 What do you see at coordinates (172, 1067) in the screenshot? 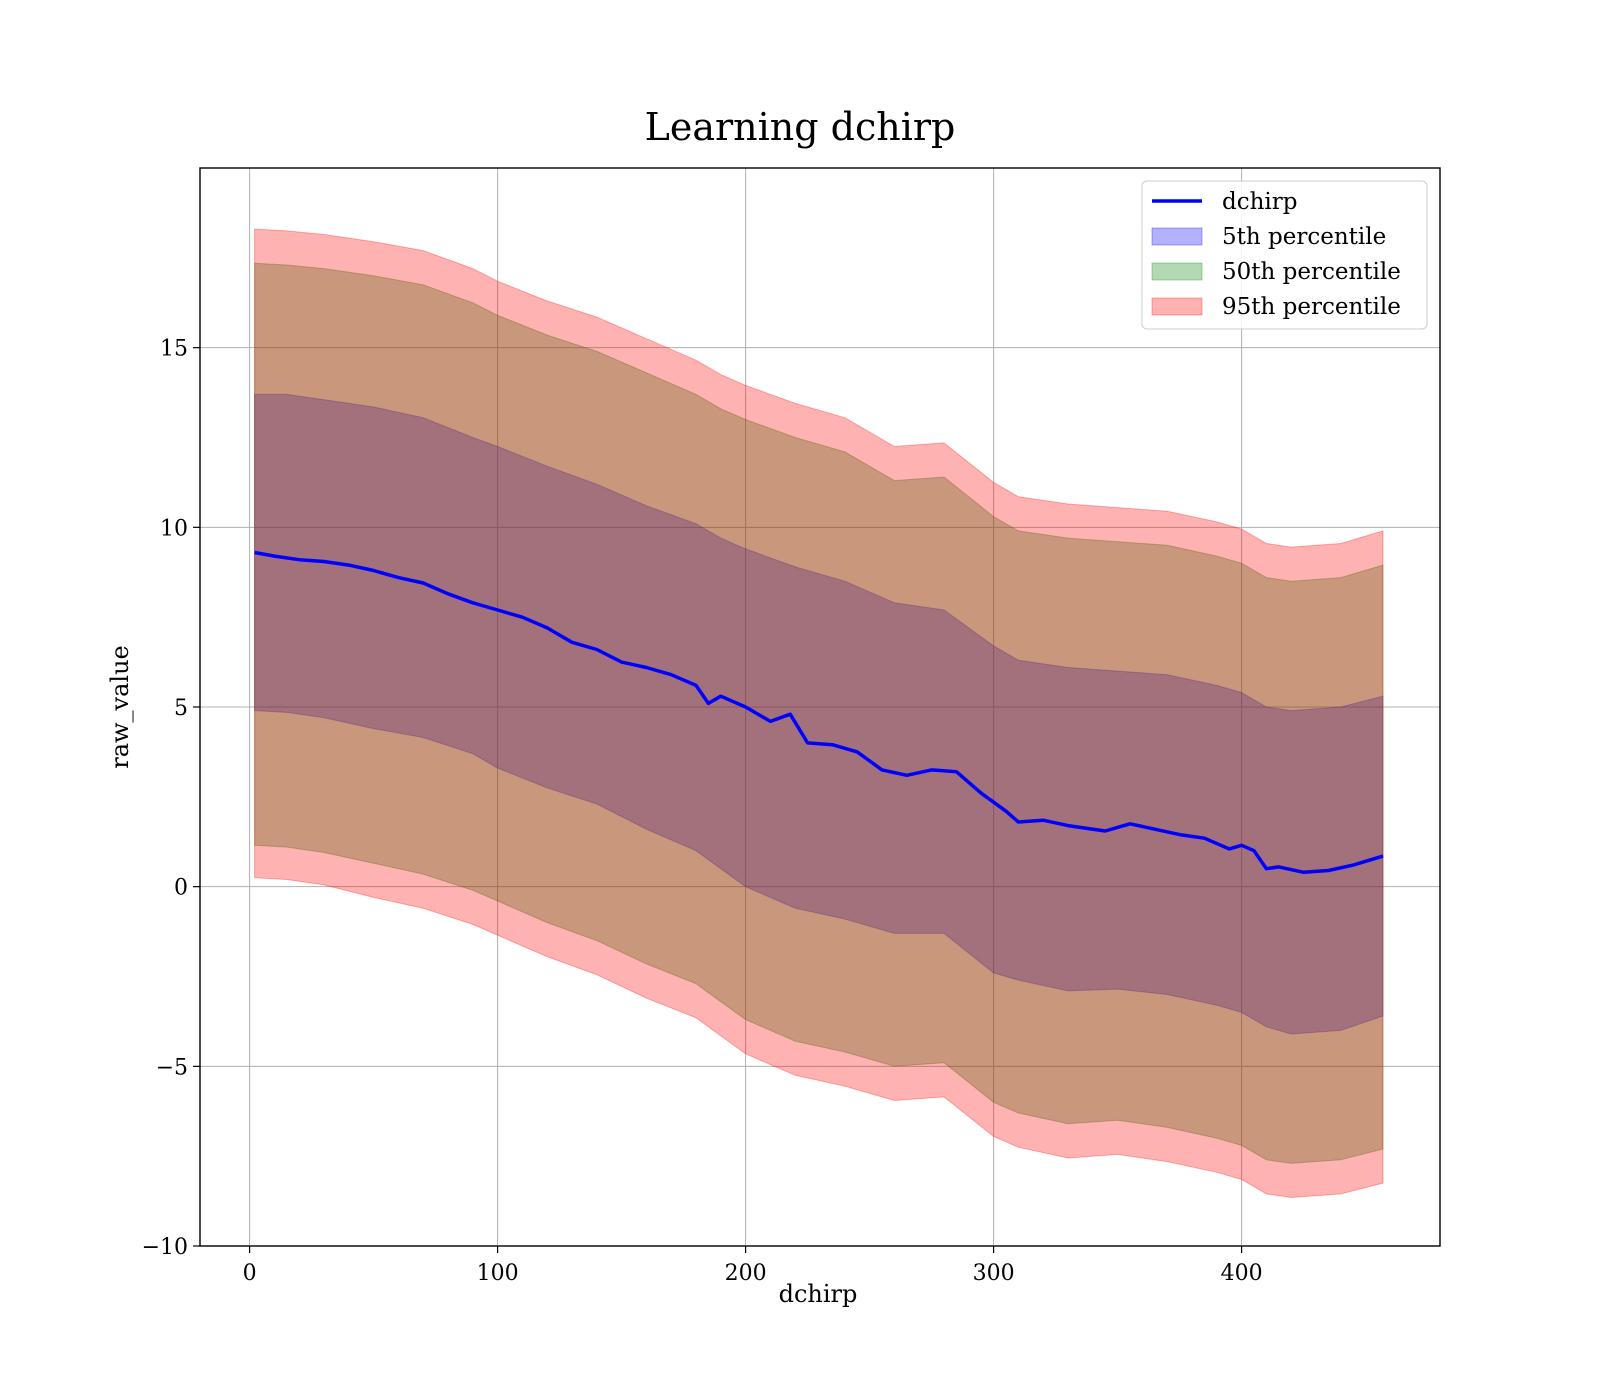
I see `y-tick-label-1: −5` at bounding box center [172, 1067].